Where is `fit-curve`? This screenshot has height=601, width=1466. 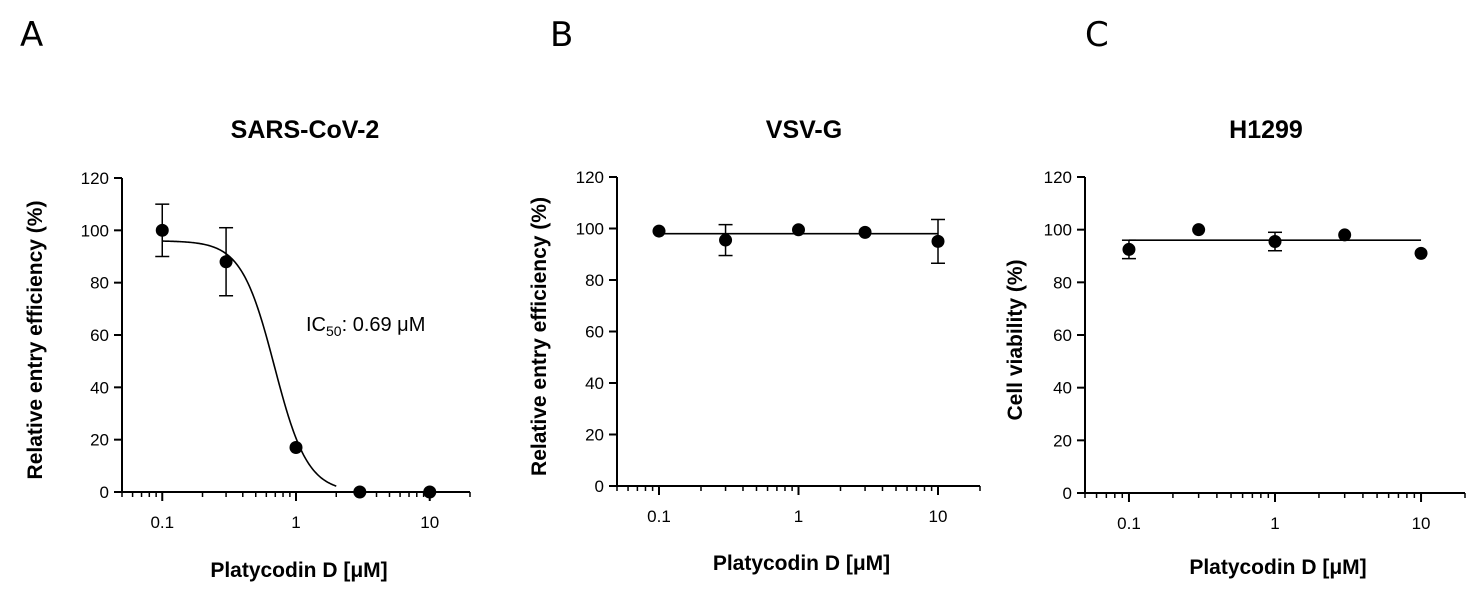 fit-curve is located at coordinates (249, 363).